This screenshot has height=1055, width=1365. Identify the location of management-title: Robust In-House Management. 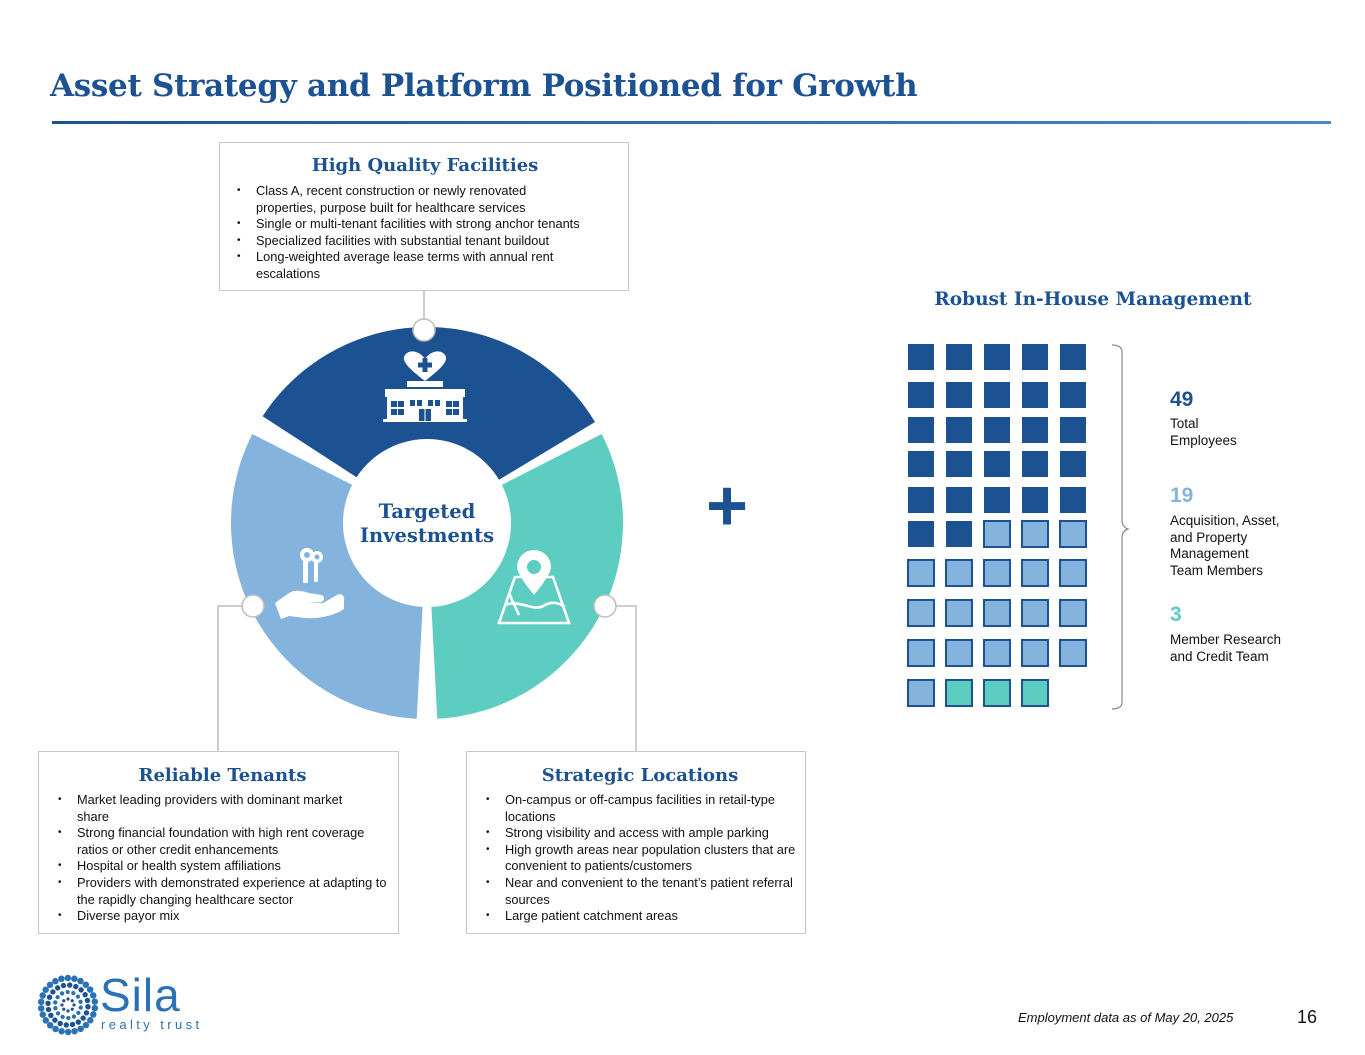
(1093, 299).